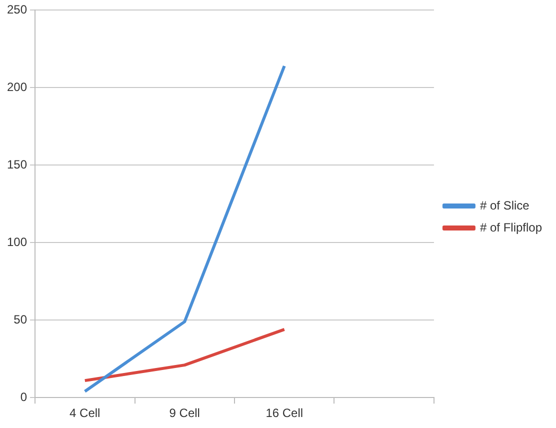 Image resolution: width=556 pixels, height=428 pixels. Describe the element at coordinates (511, 227) in the screenshot. I see `legend-label: # of Flipflop` at that location.